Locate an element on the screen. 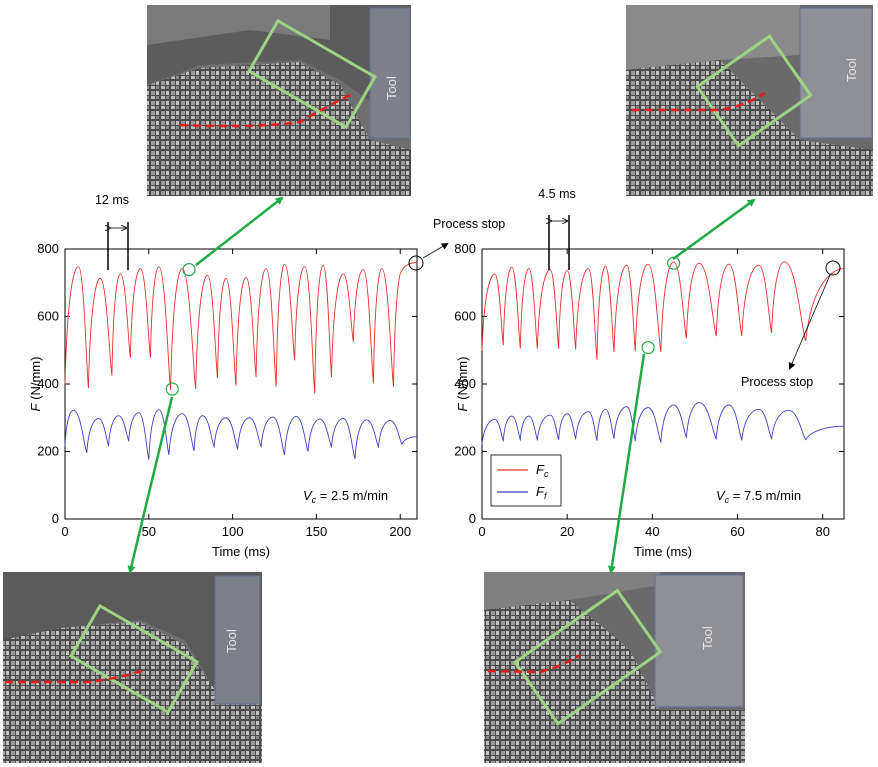 The image size is (878, 767). y-tick-label-right: 200 is located at coordinates (465, 451).